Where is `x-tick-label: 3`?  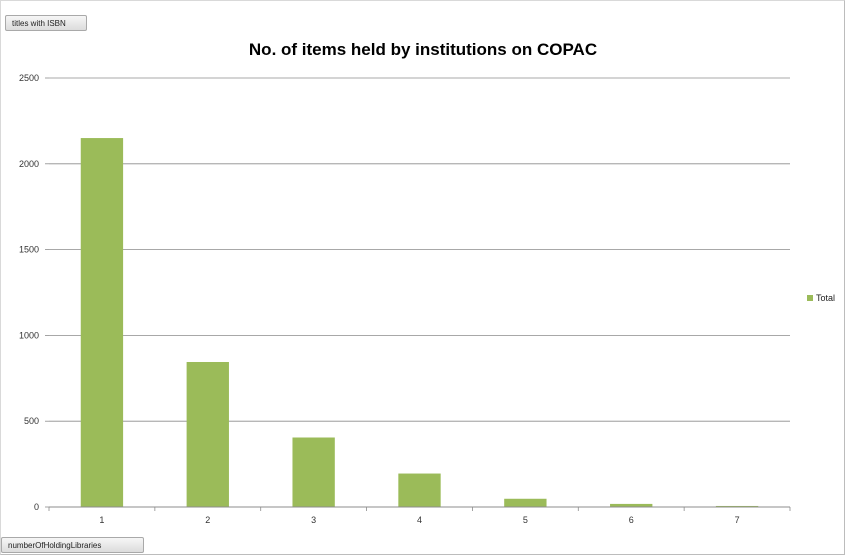 x-tick-label: 3 is located at coordinates (313, 520).